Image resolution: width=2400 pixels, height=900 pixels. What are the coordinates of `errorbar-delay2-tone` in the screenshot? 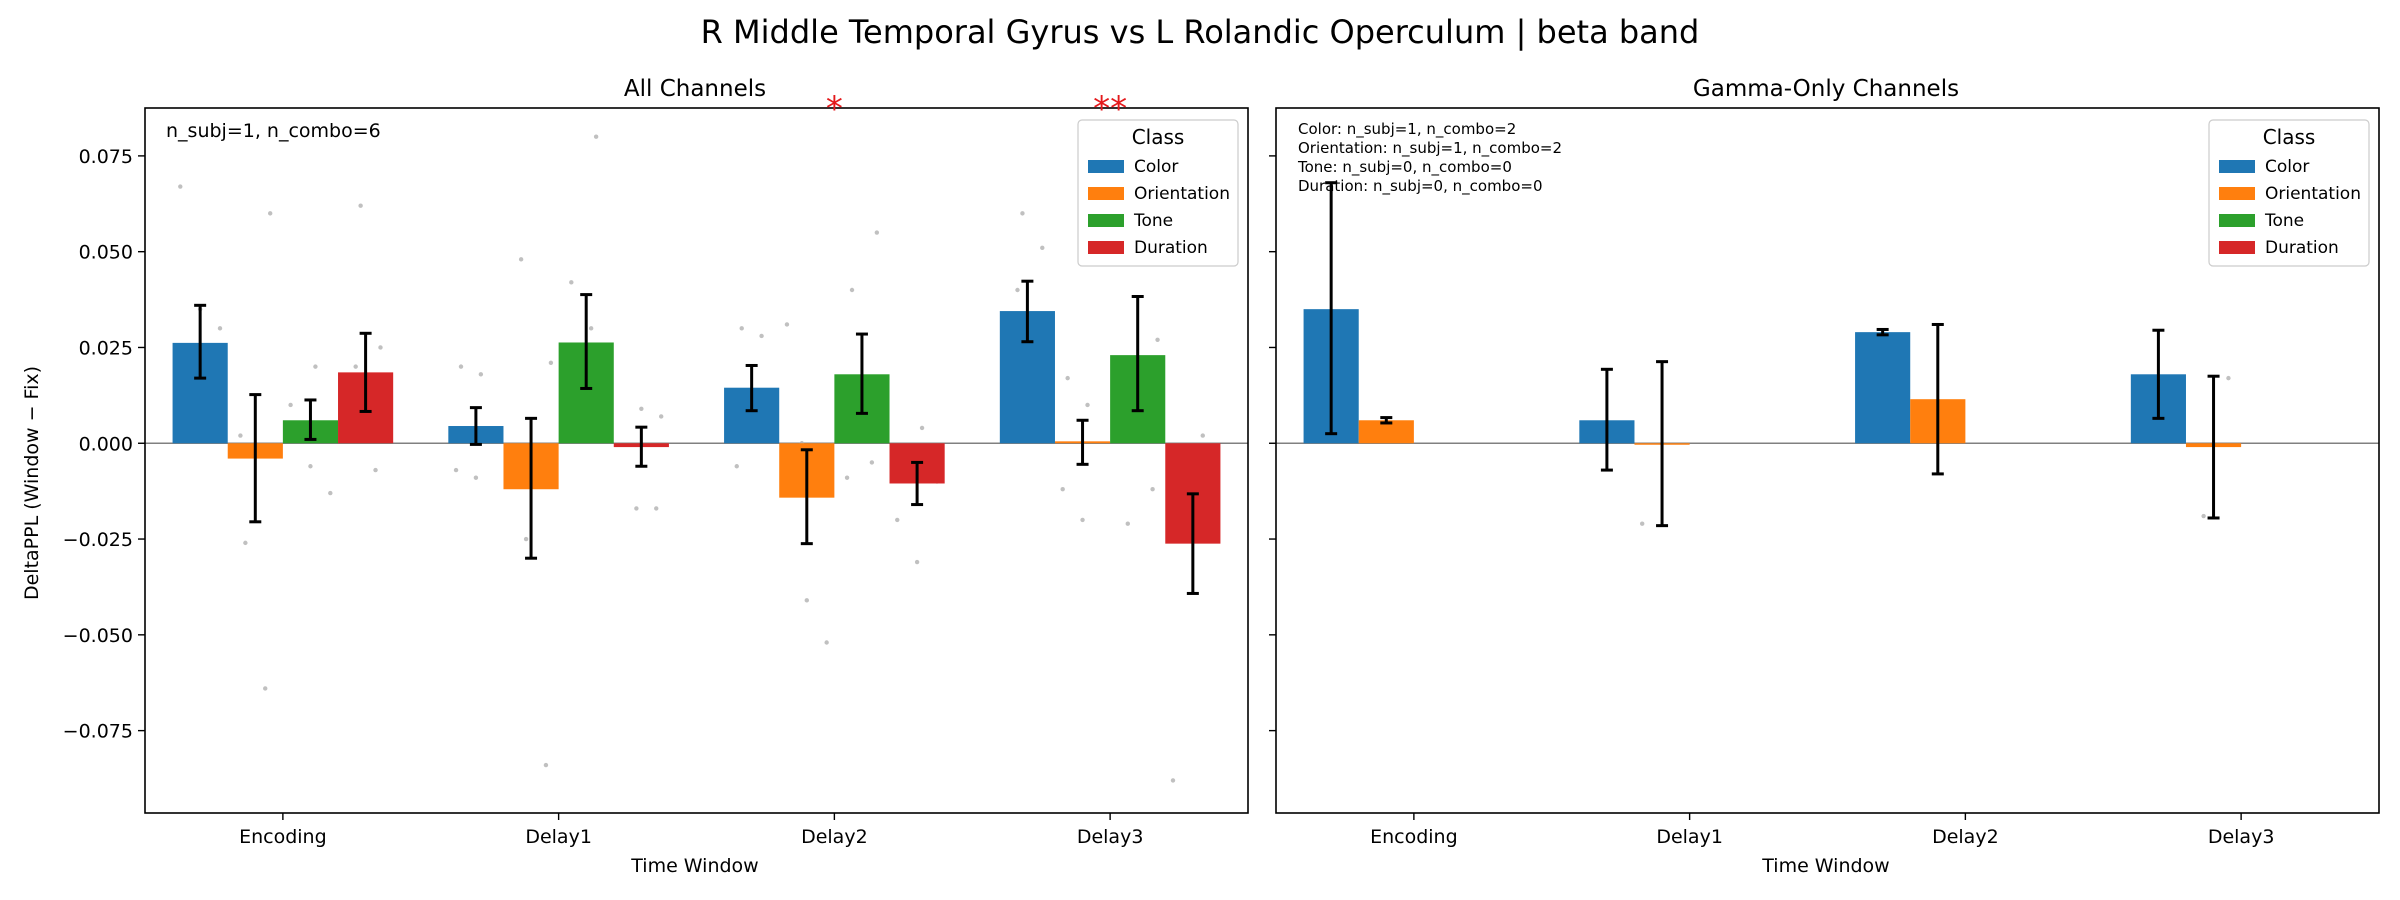 It's located at (861, 373).